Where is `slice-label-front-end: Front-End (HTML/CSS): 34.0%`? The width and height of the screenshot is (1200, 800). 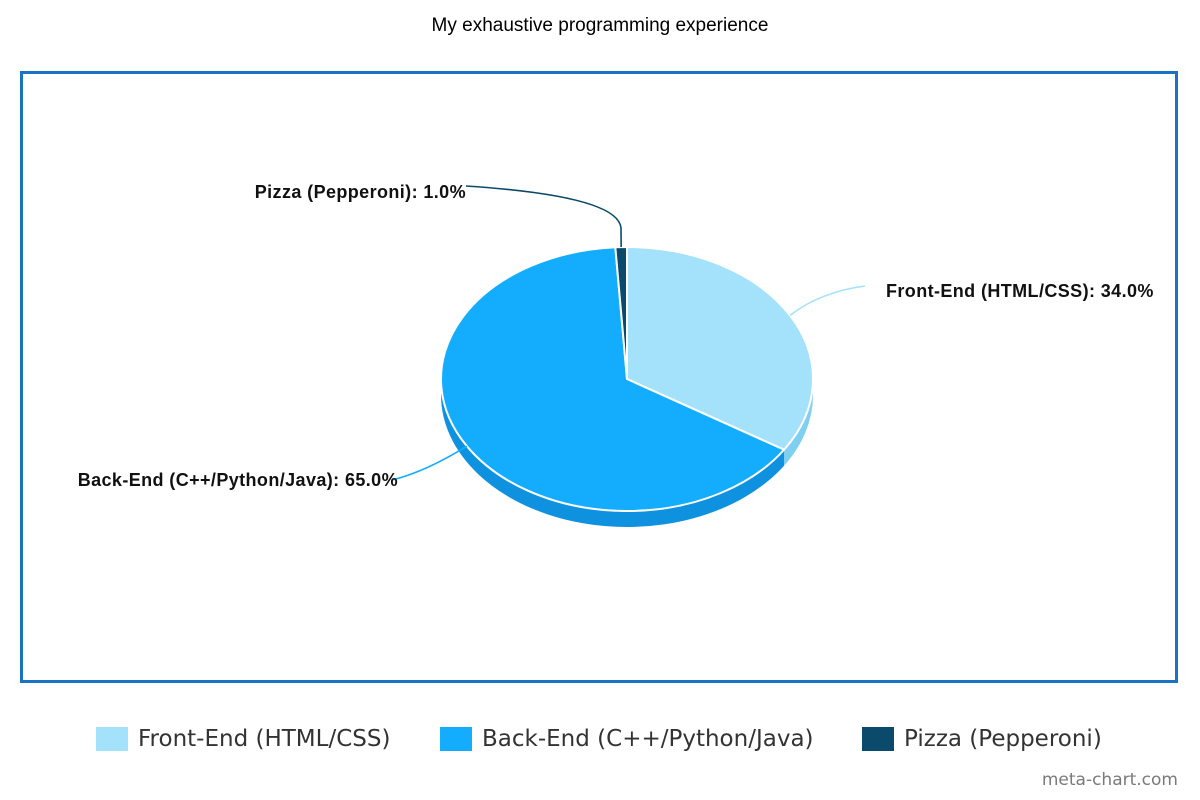
slice-label-front-end: Front-End (HTML/CSS): 34.0% is located at coordinates (1020, 291).